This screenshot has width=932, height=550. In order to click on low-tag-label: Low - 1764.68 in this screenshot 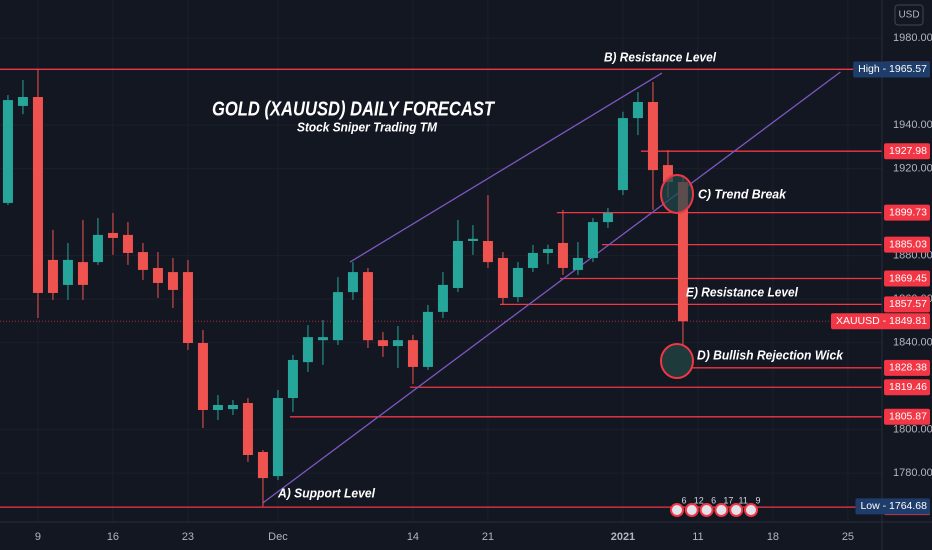, I will do `click(893, 506)`.